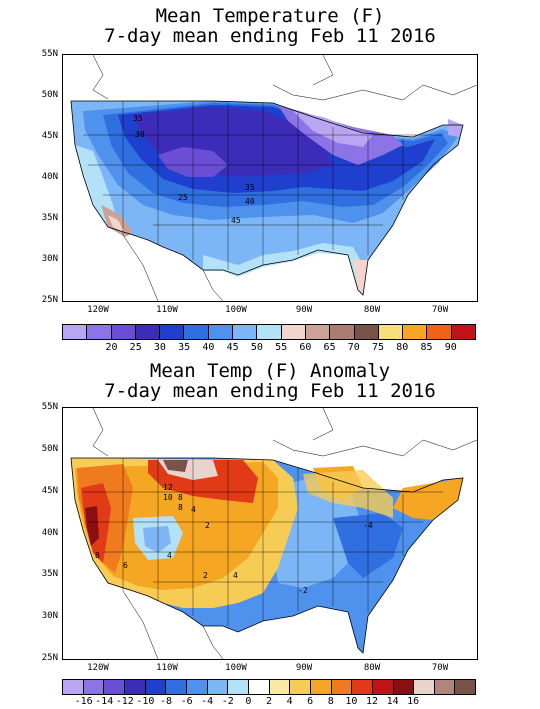 The image size is (540, 709). Describe the element at coordinates (270, 36) in the screenshot. I see `top-map-subtitle: 7-day mean ending Feb 11 2016` at that location.